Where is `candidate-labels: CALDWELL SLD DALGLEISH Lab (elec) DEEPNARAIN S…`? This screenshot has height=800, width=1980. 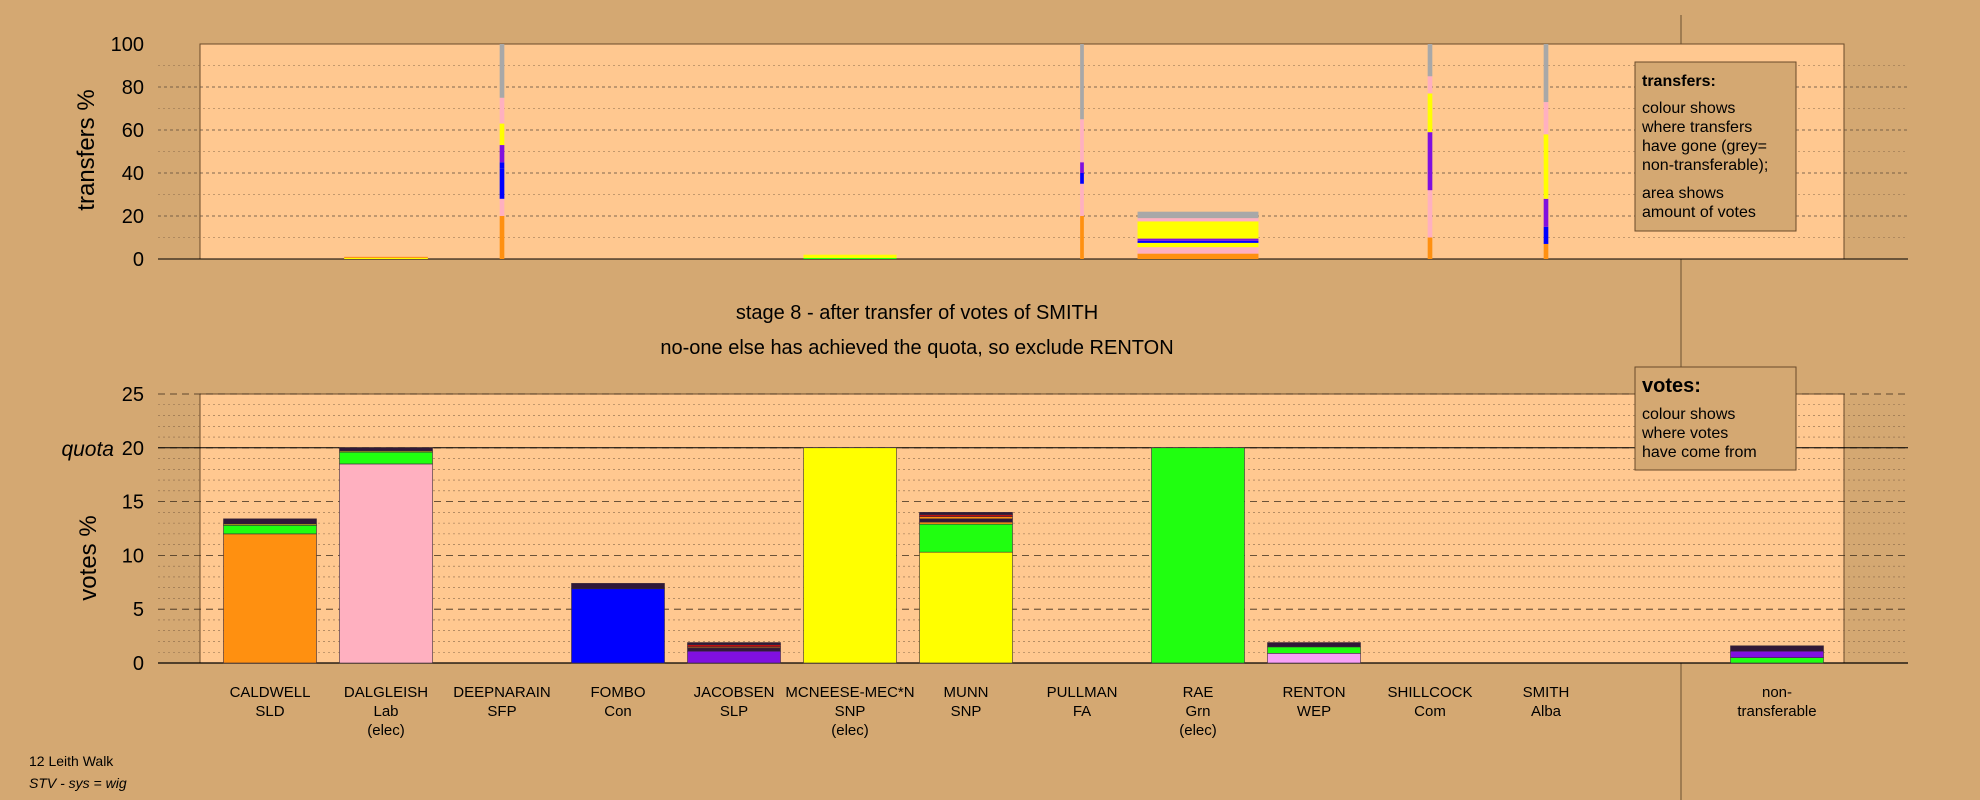
candidate-labels: CALDWELL SLD DALGLEISH Lab (elec) DEEPNARAIN S… is located at coordinates (1023, 711).